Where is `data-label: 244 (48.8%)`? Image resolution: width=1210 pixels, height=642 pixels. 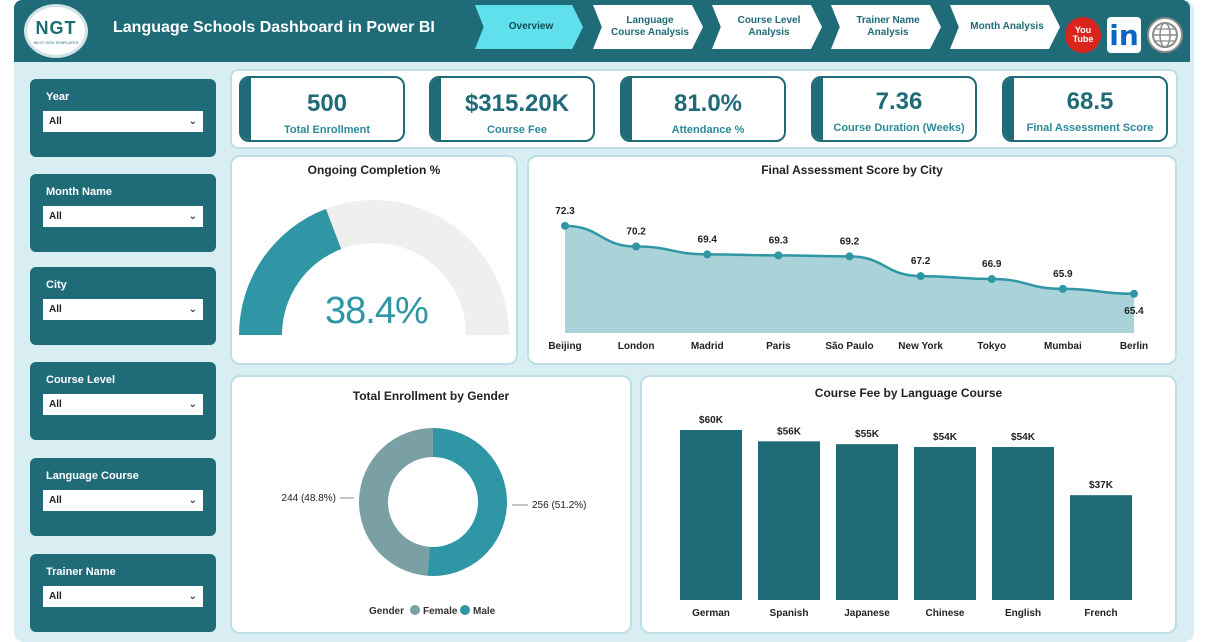 data-label: 244 (48.8%) is located at coordinates (309, 498).